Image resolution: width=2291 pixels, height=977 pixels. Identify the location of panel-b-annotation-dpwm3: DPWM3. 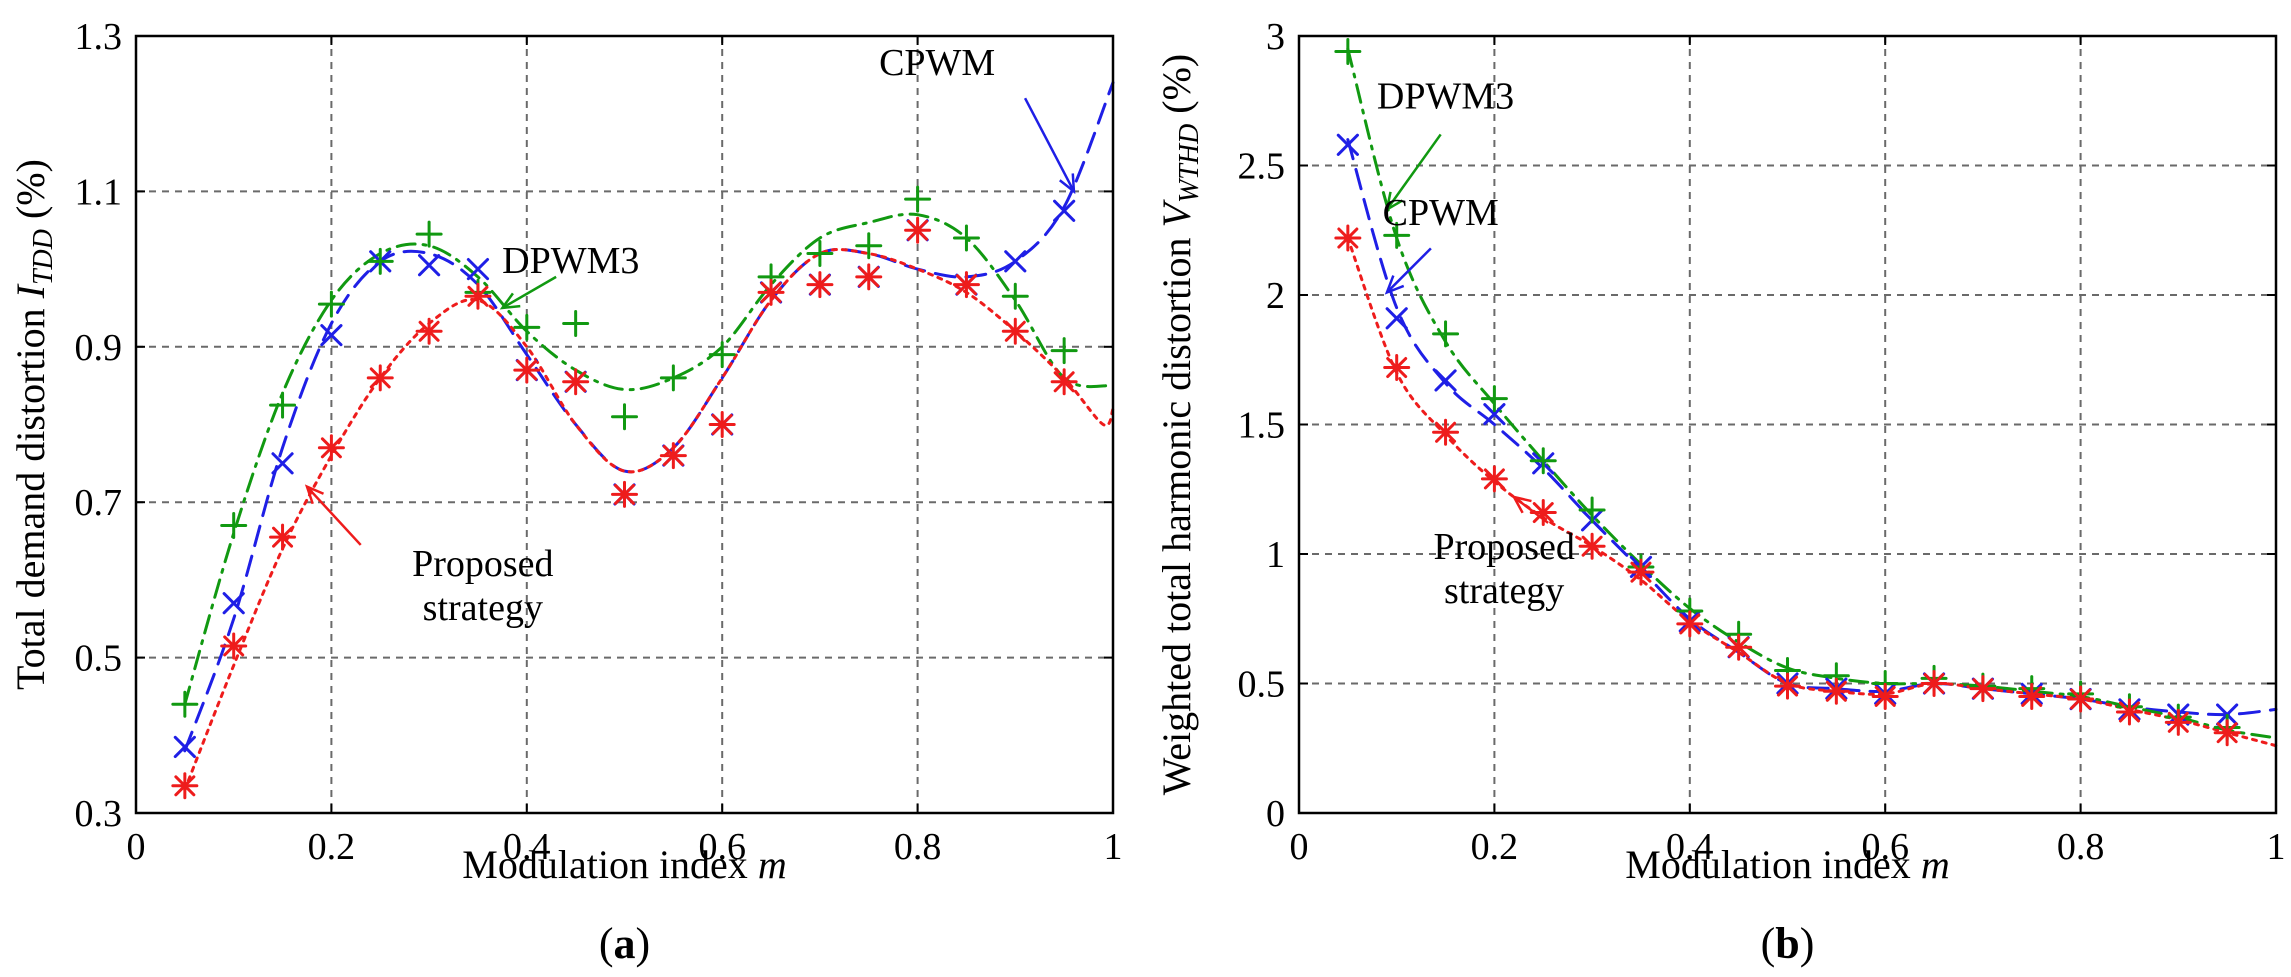
(1445, 97).